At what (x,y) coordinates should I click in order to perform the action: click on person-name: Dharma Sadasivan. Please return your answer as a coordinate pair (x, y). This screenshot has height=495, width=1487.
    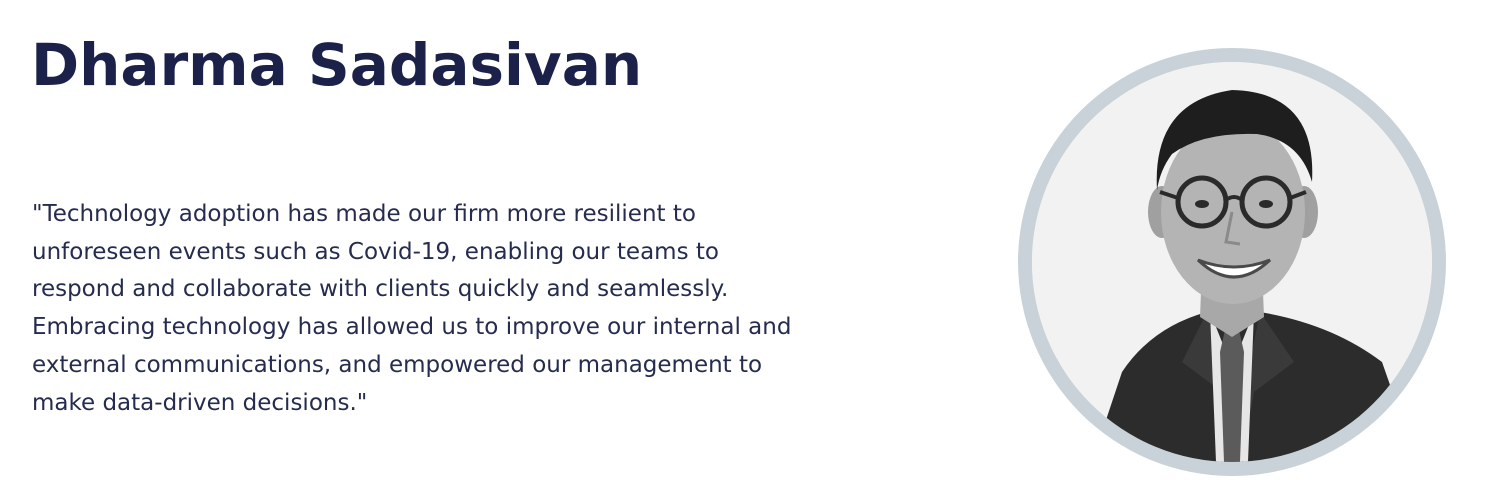
    Looking at the image, I should click on (337, 65).